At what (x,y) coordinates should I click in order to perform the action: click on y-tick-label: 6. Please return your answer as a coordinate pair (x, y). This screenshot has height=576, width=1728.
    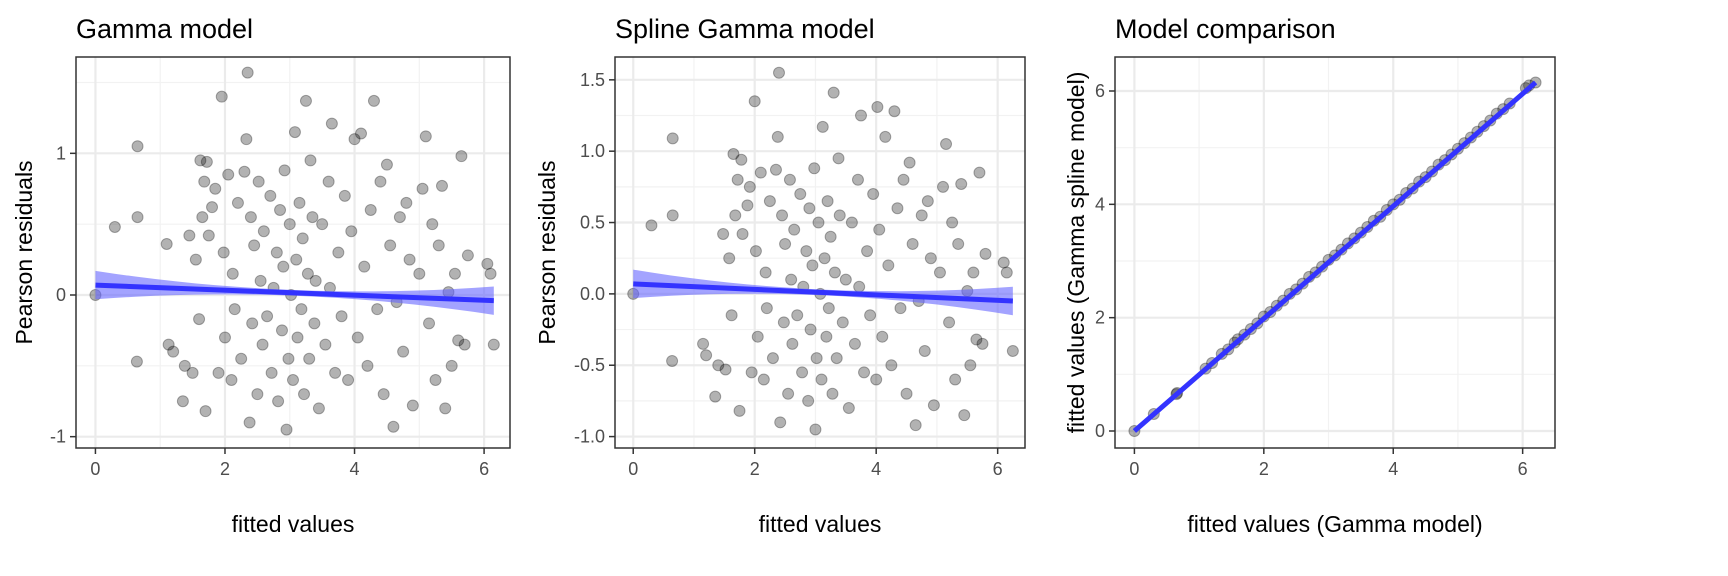
    Looking at the image, I should click on (1100, 91).